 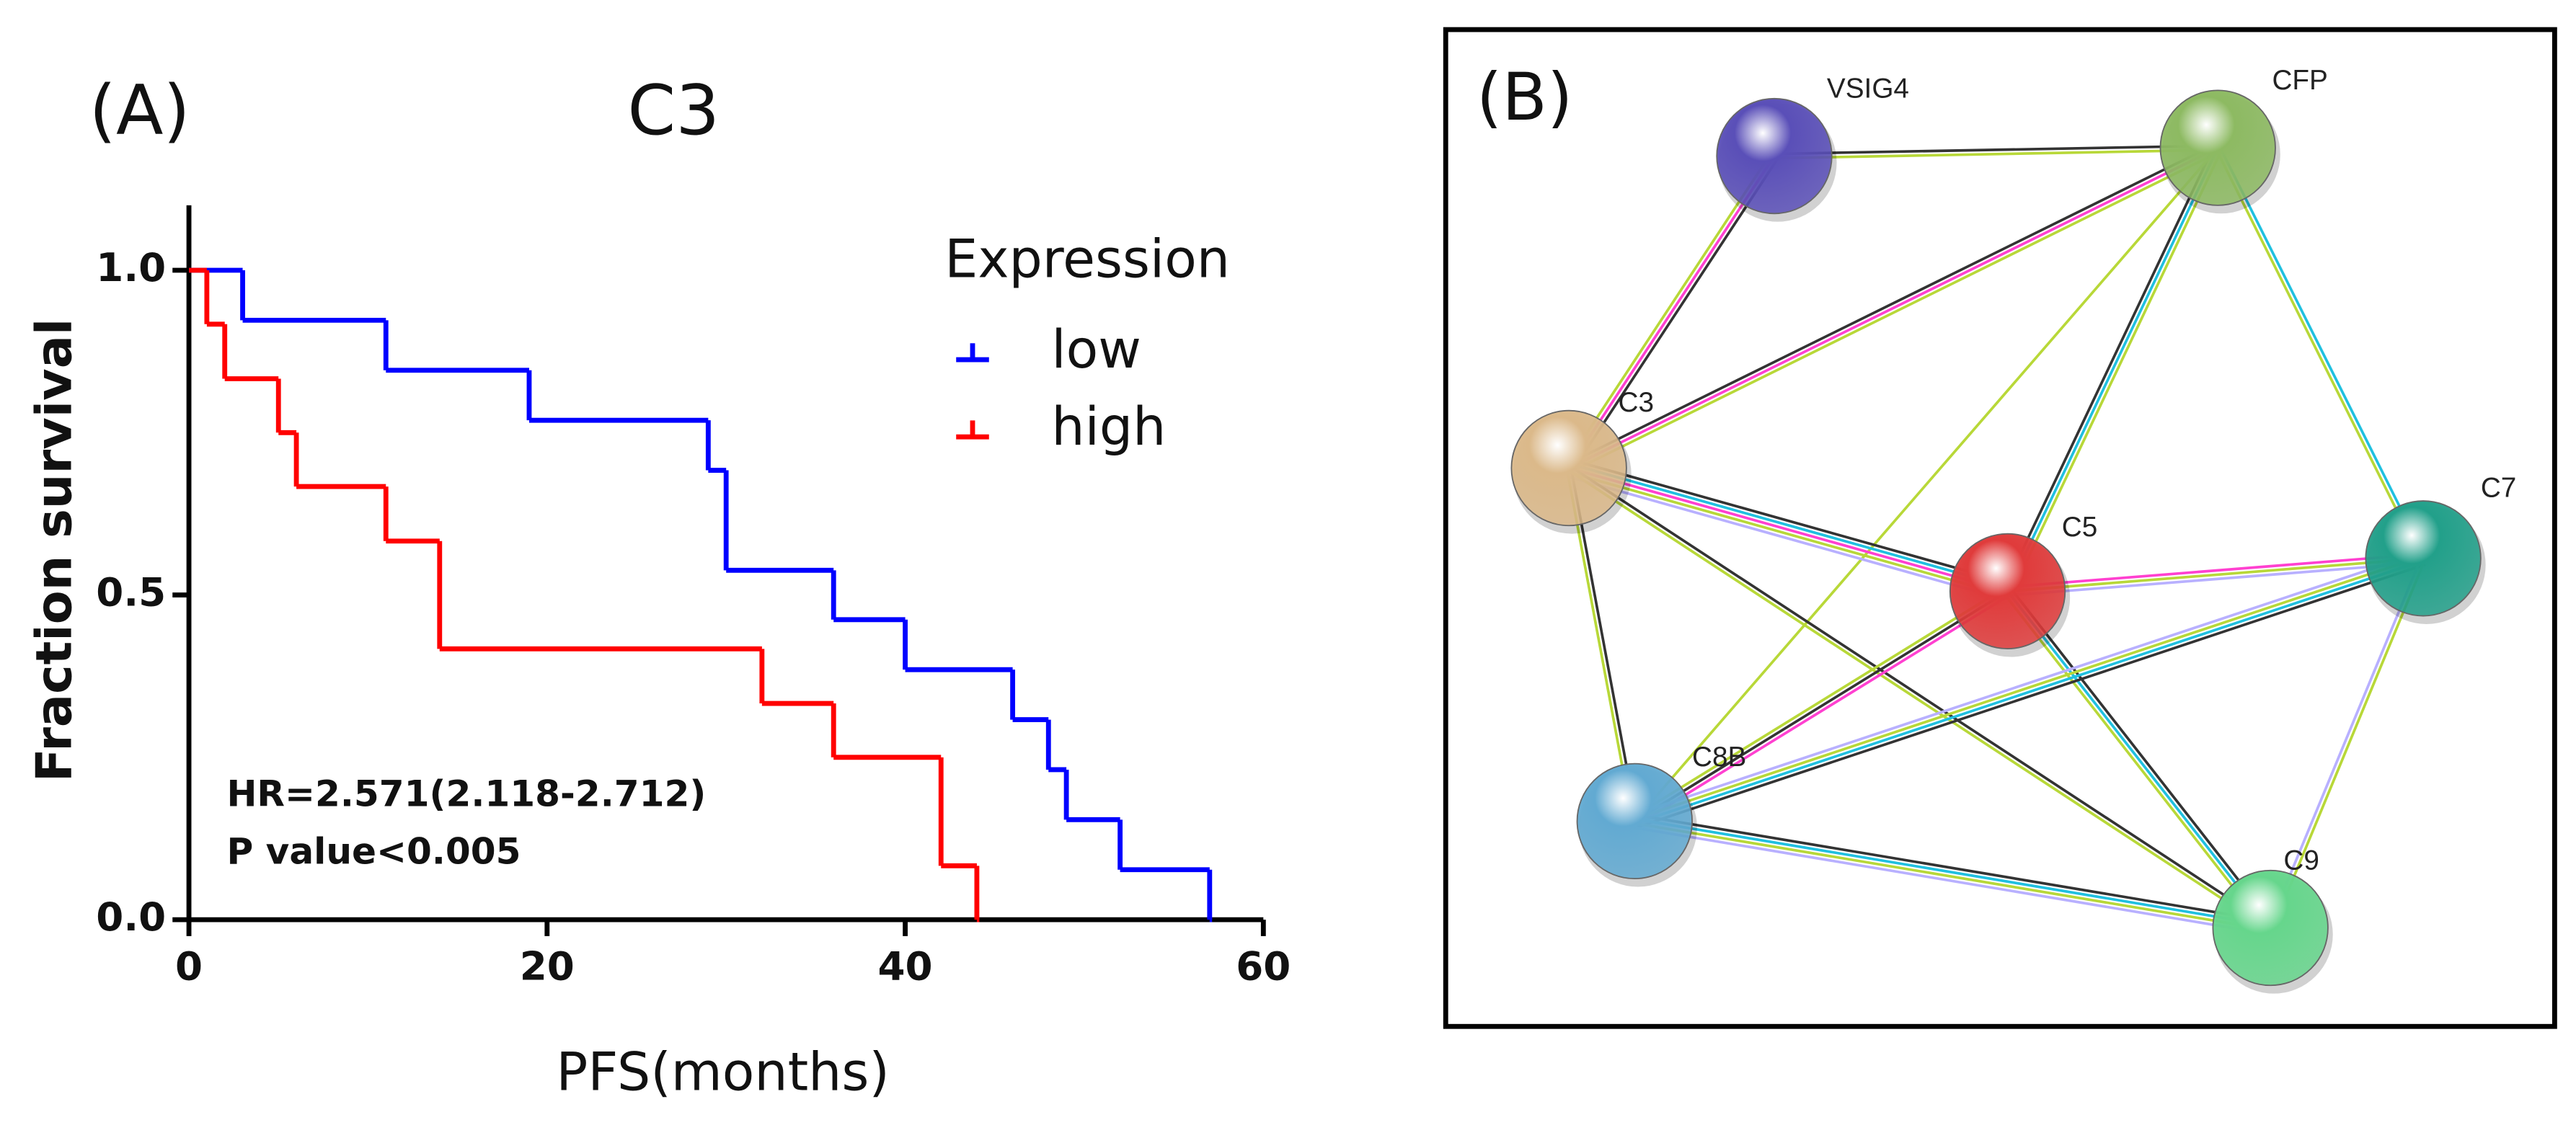 I want to click on x-axis-label: PFS(months), so click(x=722, y=1072).